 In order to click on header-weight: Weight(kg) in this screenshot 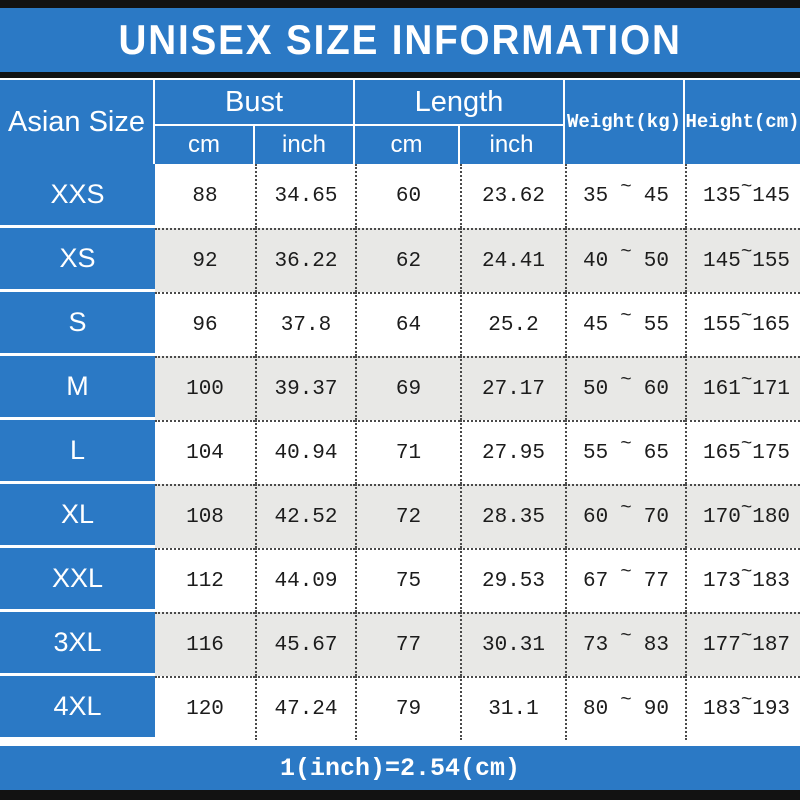, I will do `click(624, 122)`.